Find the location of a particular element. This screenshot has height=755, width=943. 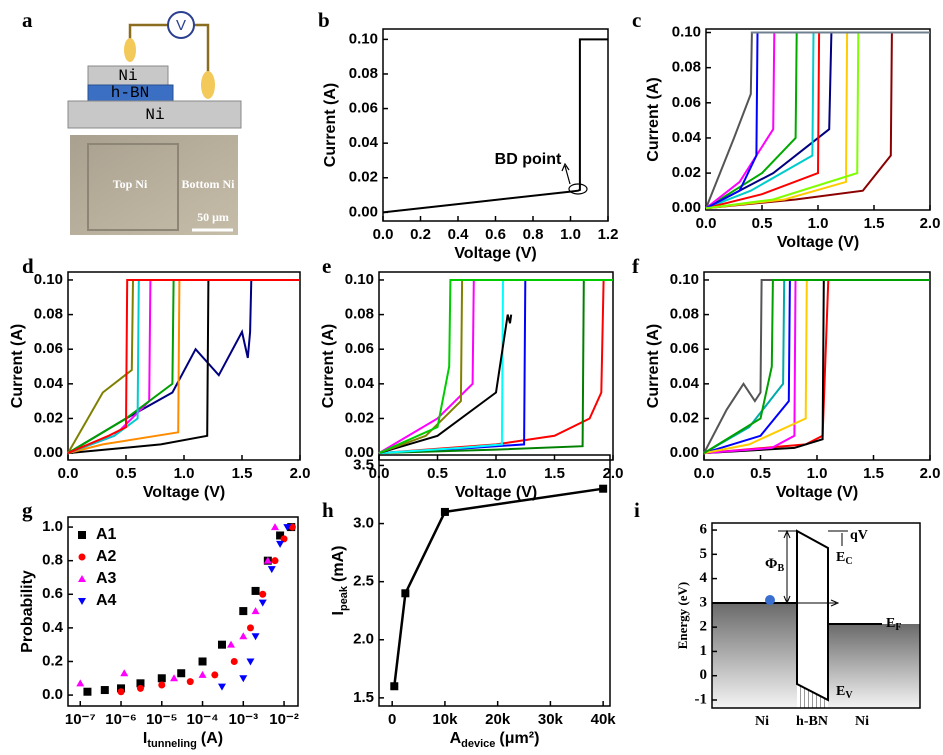

panel-a: a V Ni h-BN Ni Top Ni Bottom Ni 50 μm is located at coordinates (132, 121).